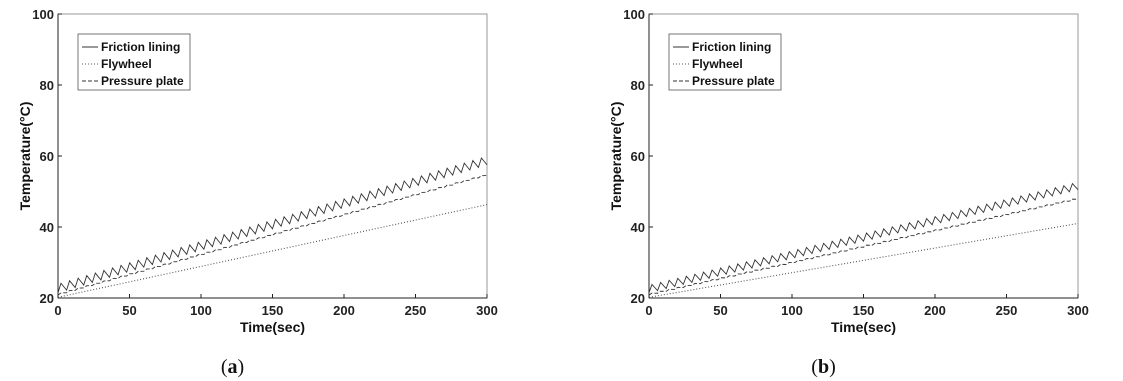  Describe the element at coordinates (232, 367) in the screenshot. I see `panel-label: (a)` at that location.